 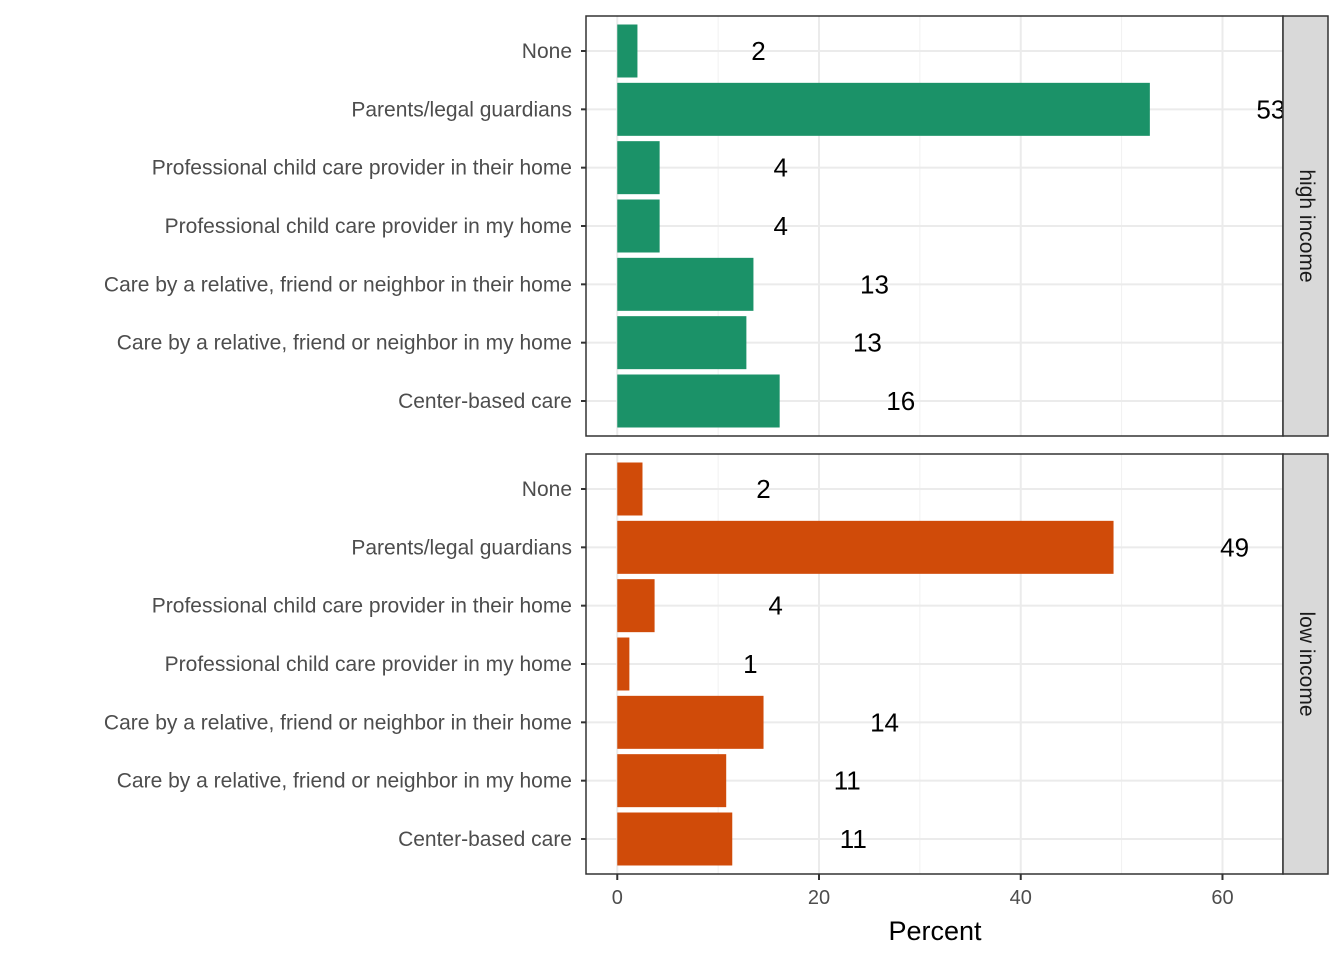 What do you see at coordinates (923, 891) in the screenshot?
I see `x-axis: 0 20 40 60` at bounding box center [923, 891].